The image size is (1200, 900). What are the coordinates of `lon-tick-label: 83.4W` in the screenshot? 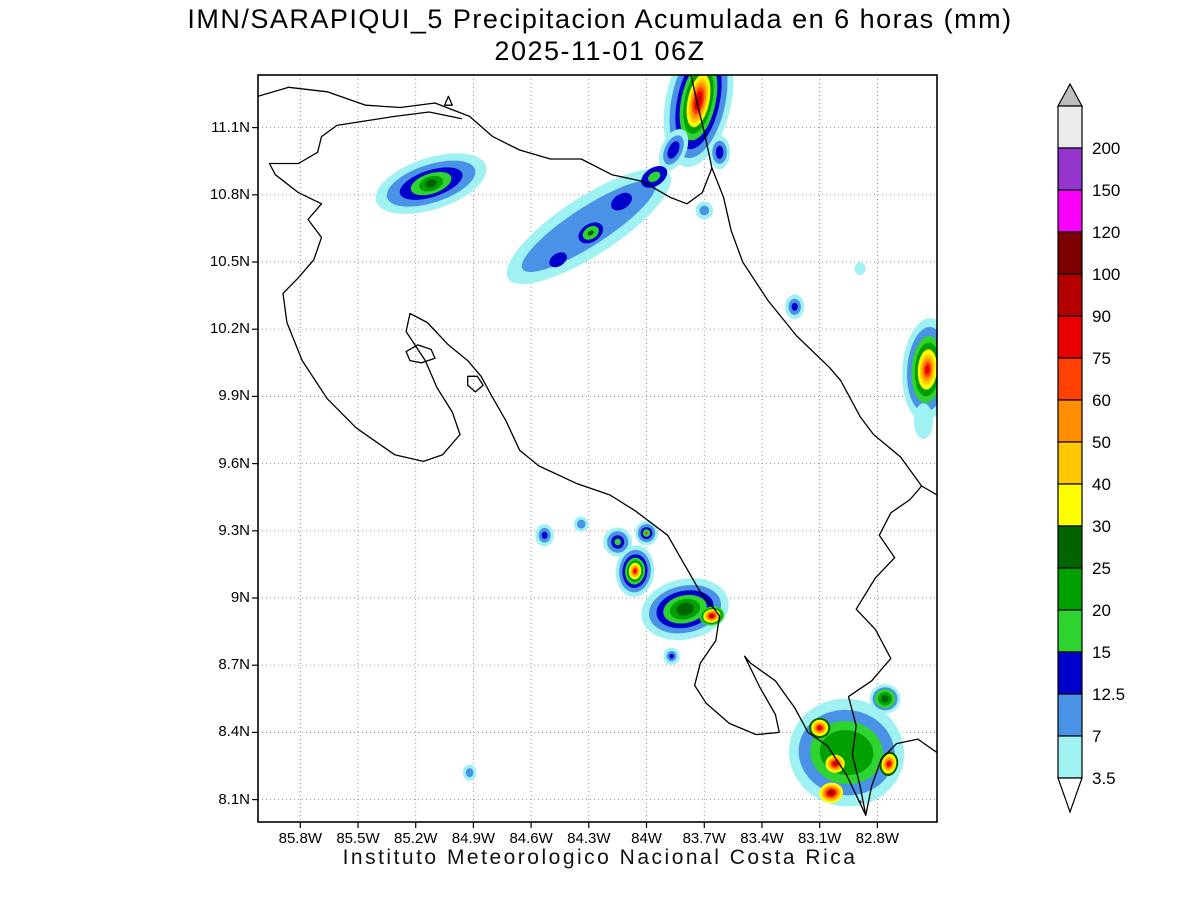 It's located at (762, 838).